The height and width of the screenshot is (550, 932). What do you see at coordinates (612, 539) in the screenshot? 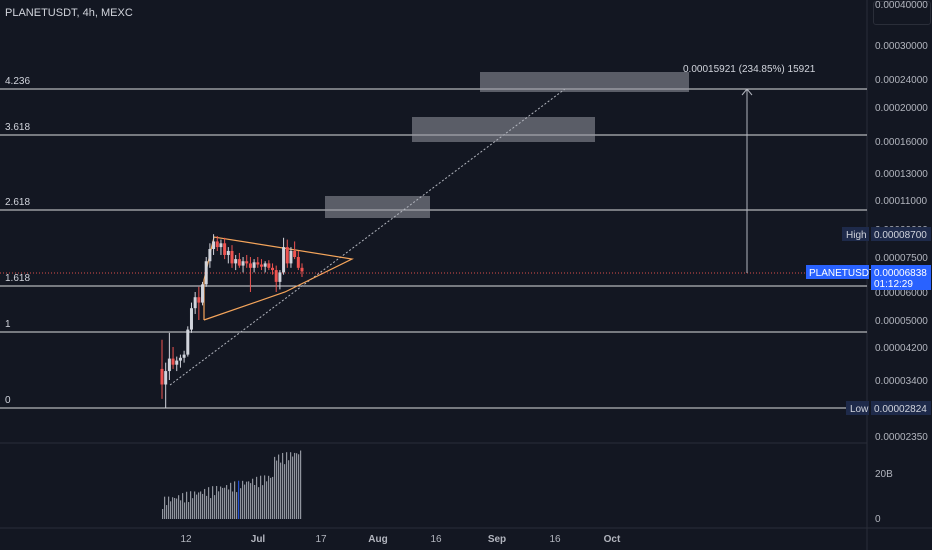
I see `time-tick-label: Oct` at bounding box center [612, 539].